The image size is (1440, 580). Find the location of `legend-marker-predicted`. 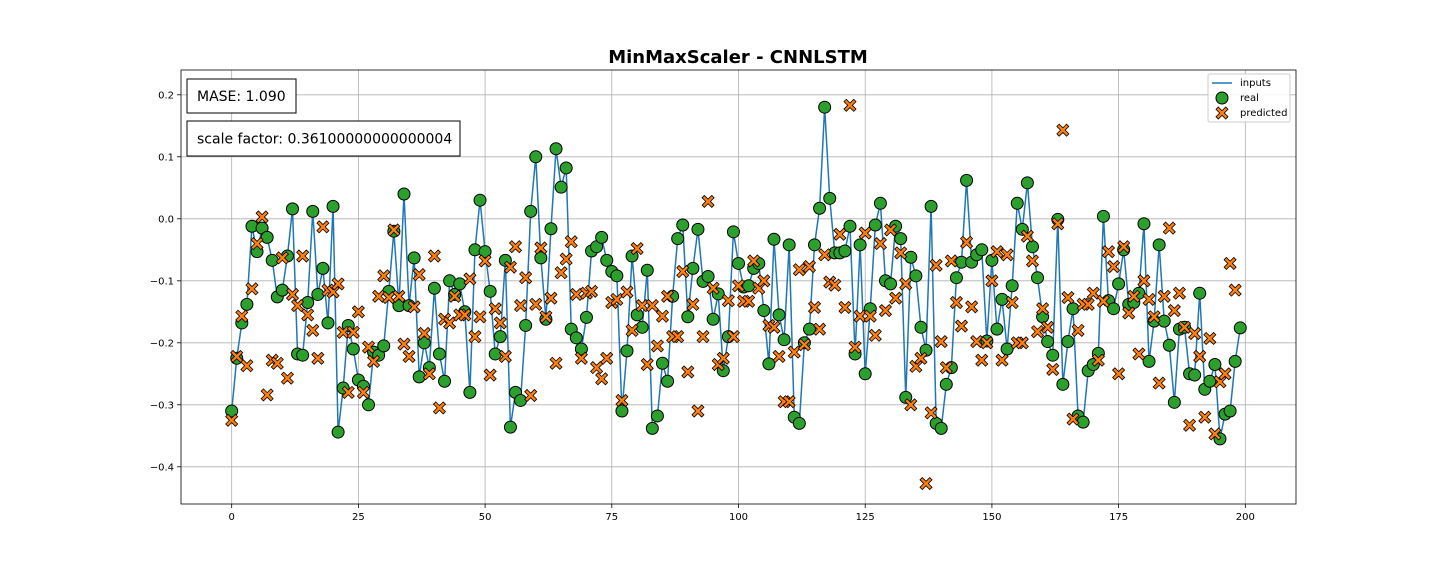

legend-marker-predicted is located at coordinates (1222, 113).